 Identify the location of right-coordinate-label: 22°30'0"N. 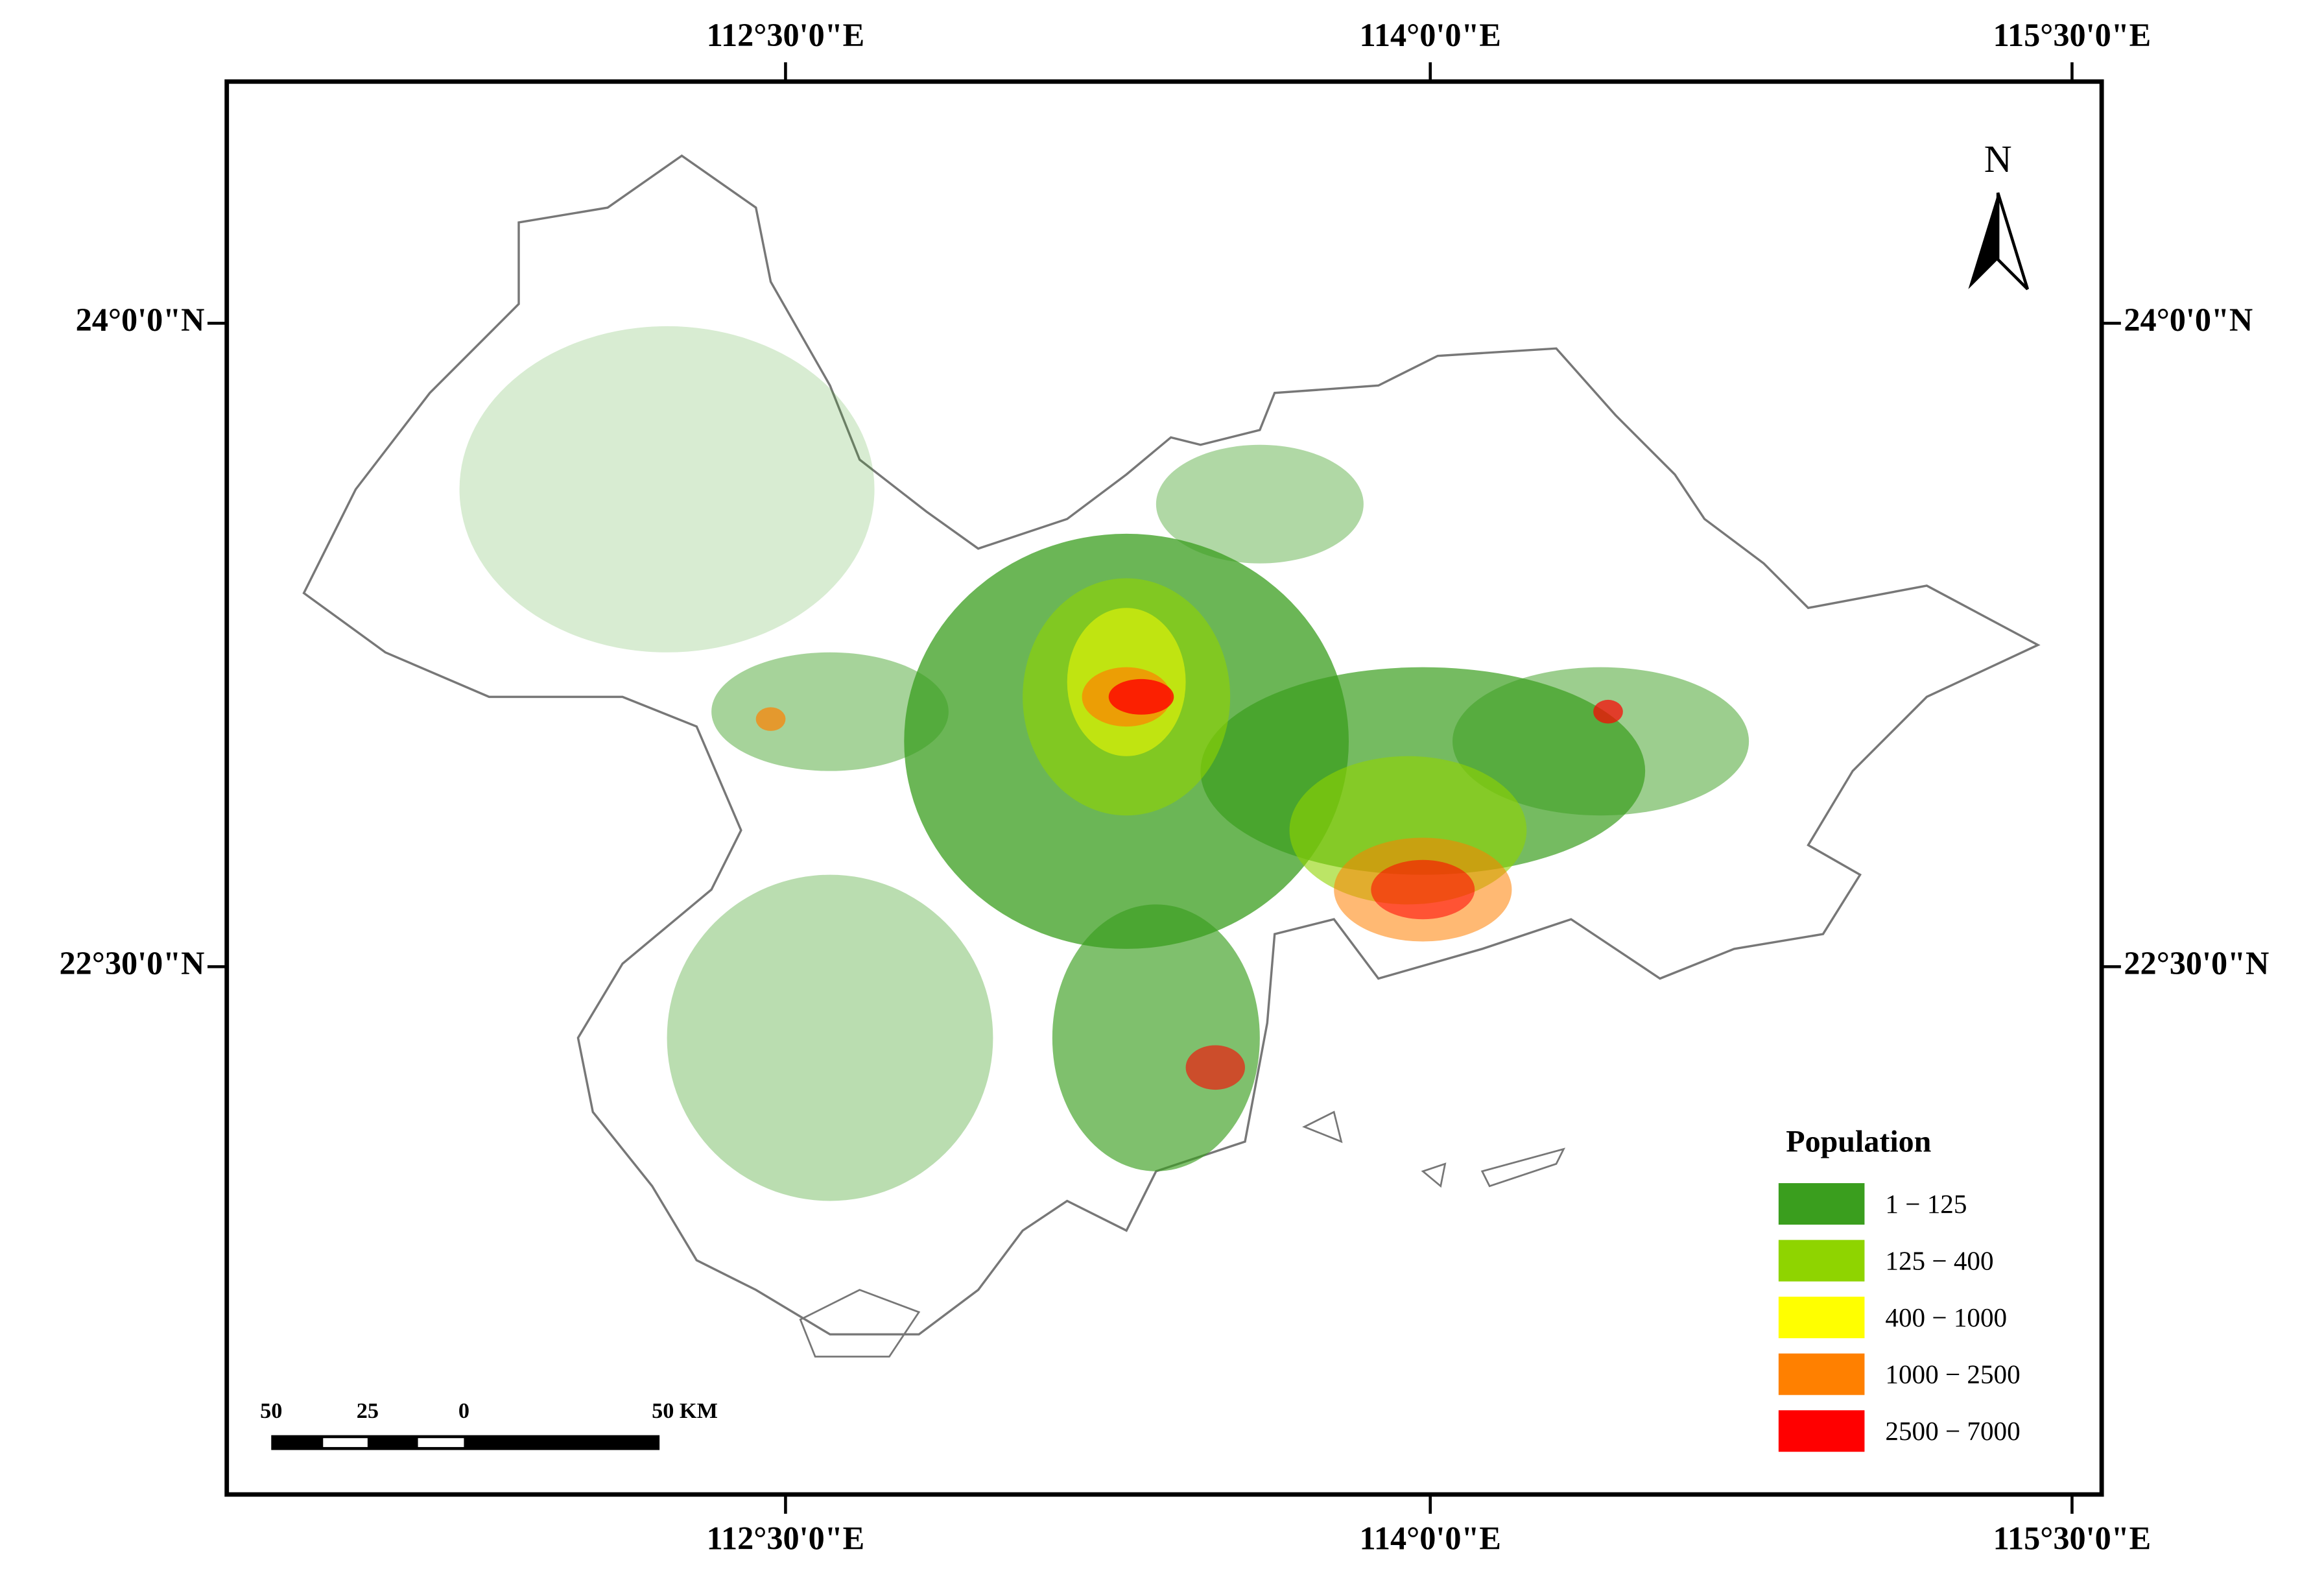
(2196, 963).